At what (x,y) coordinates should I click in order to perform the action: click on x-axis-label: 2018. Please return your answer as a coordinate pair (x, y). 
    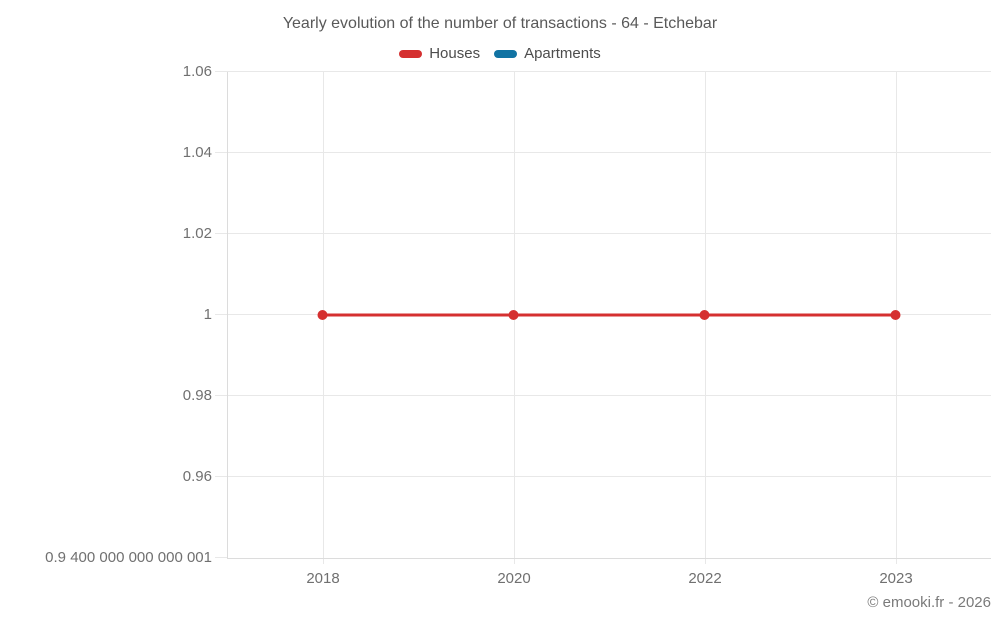
    Looking at the image, I should click on (323, 578).